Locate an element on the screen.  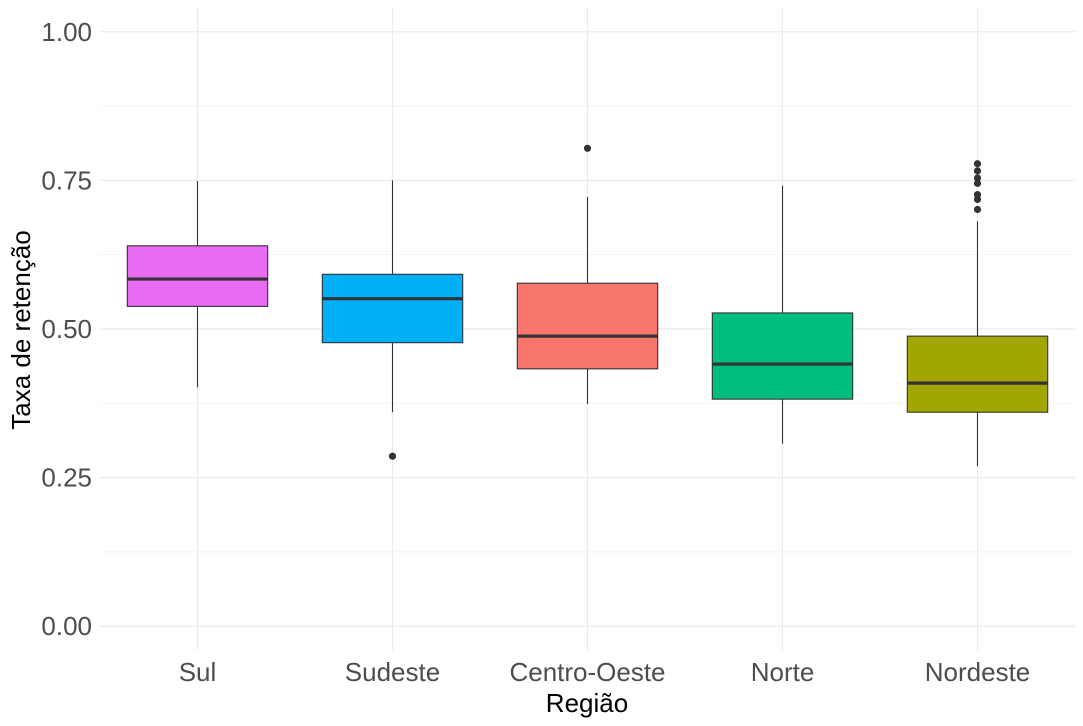
x-tick-label: Sudeste is located at coordinates (392, 672).